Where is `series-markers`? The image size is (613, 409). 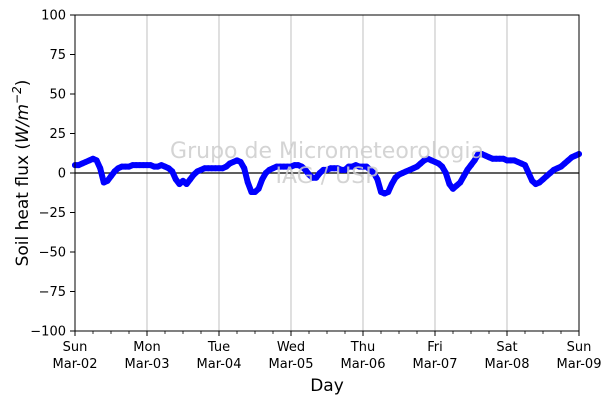 series-markers is located at coordinates (327, 174).